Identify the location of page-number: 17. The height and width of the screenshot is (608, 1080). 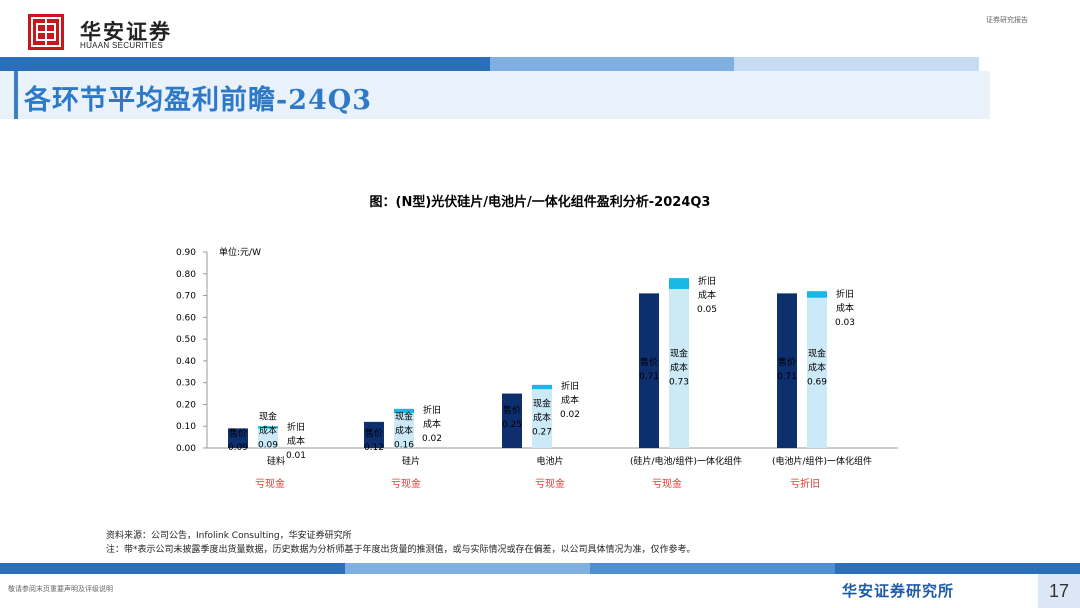
(1059, 591).